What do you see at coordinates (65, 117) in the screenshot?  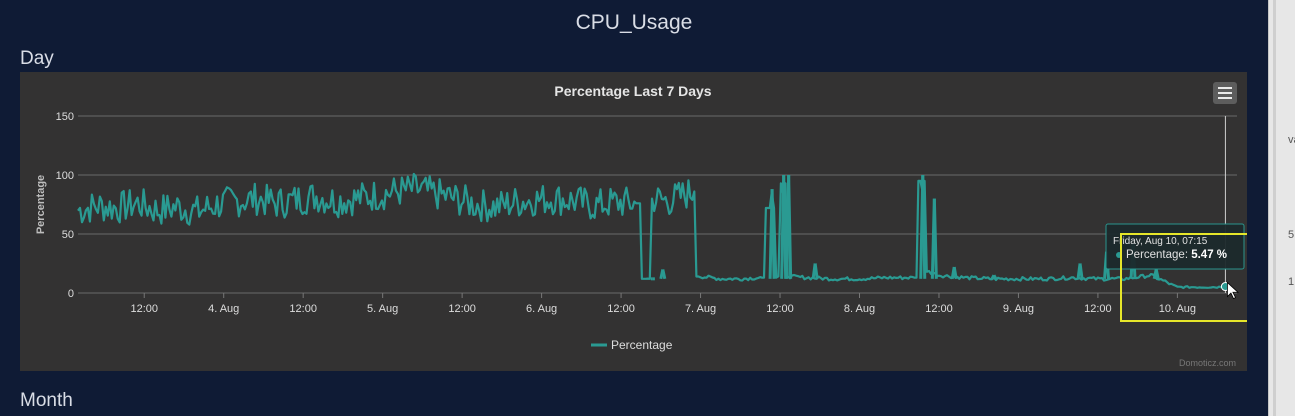 I see `y-tick-label: 150` at bounding box center [65, 117].